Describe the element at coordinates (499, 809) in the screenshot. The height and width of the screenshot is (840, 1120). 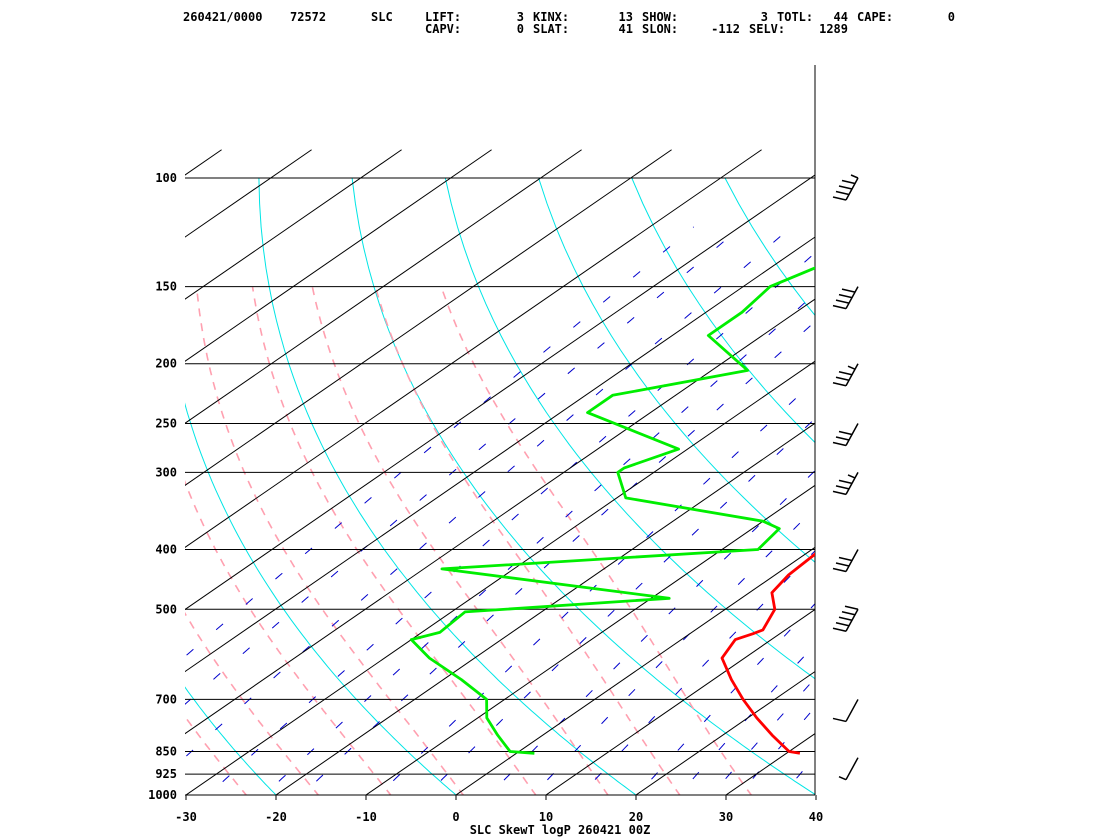
I see `temperature-tick-labels: -30 -20 -10 0 10 20 30 40` at that location.